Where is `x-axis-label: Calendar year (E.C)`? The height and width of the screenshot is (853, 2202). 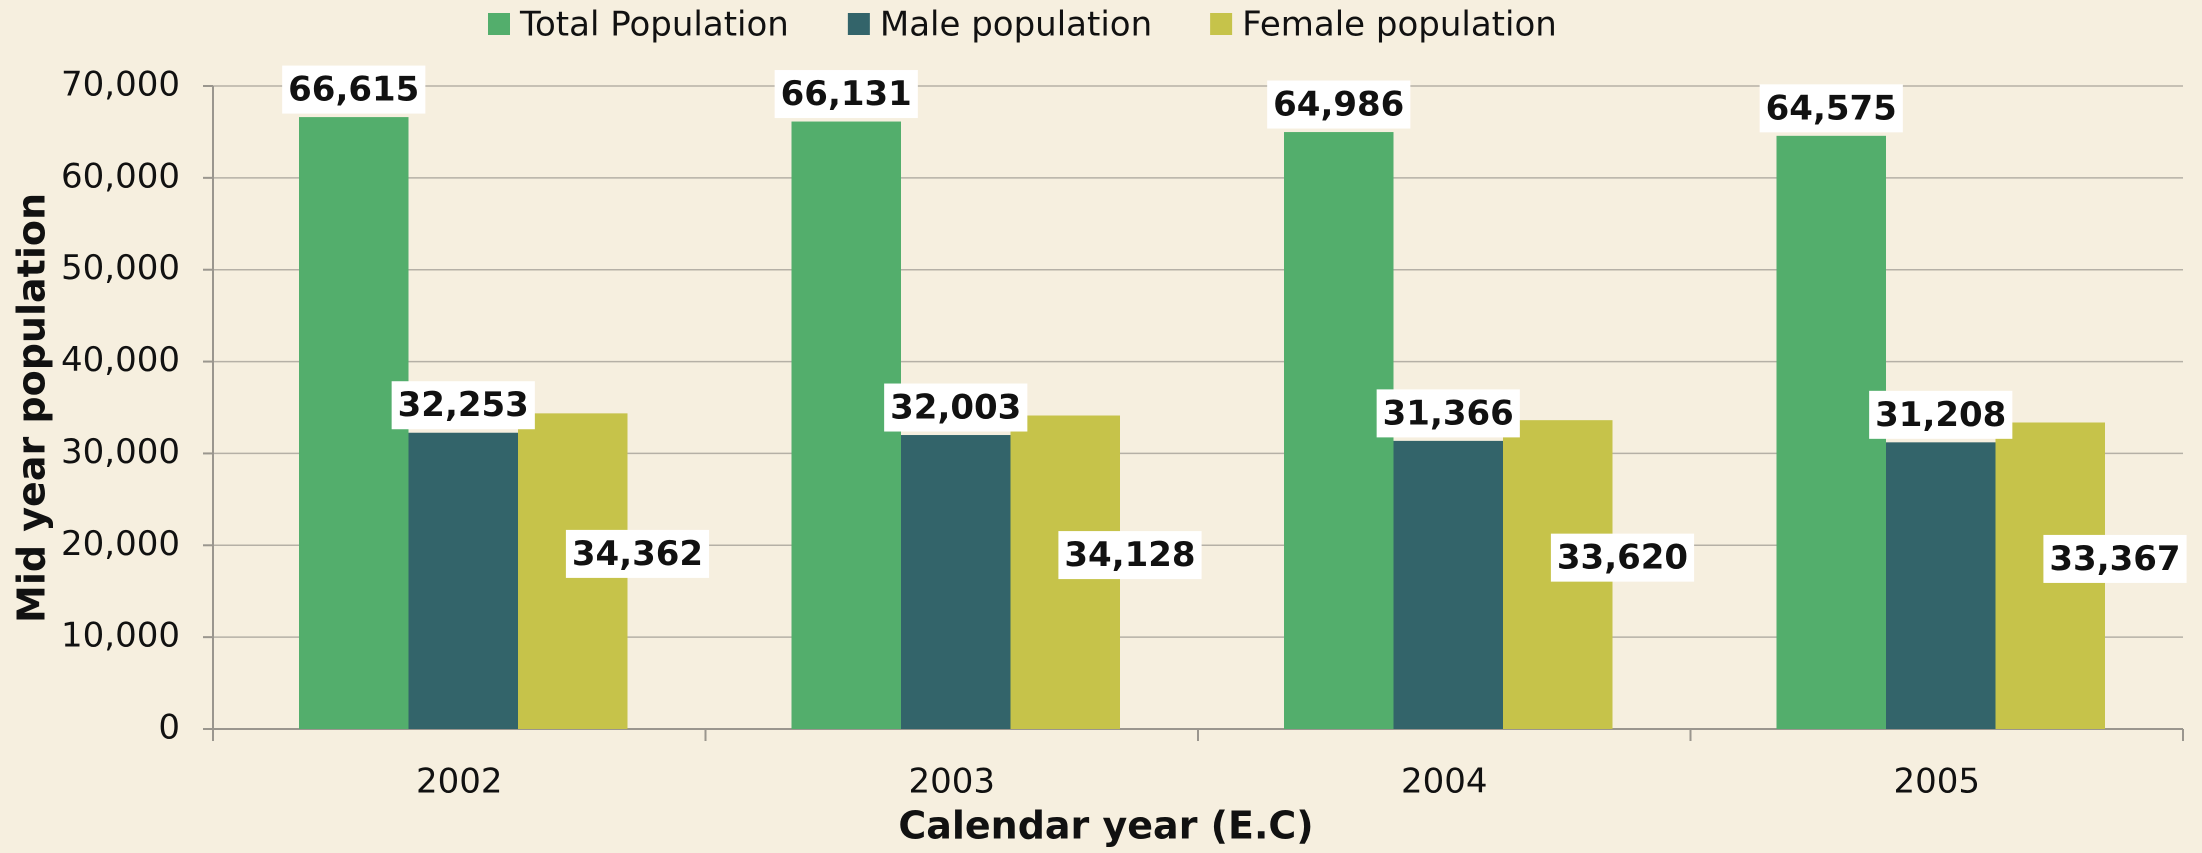 x-axis-label: Calendar year (E.C) is located at coordinates (1105, 826).